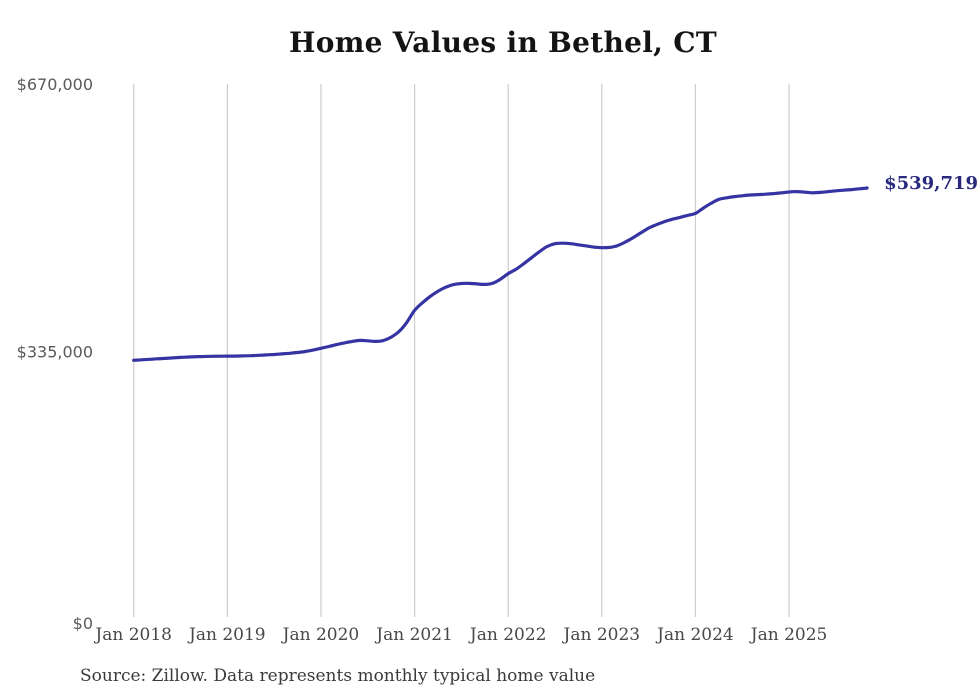  I want to click on x-axis-tick-label: Jan 2018, so click(132, 635).